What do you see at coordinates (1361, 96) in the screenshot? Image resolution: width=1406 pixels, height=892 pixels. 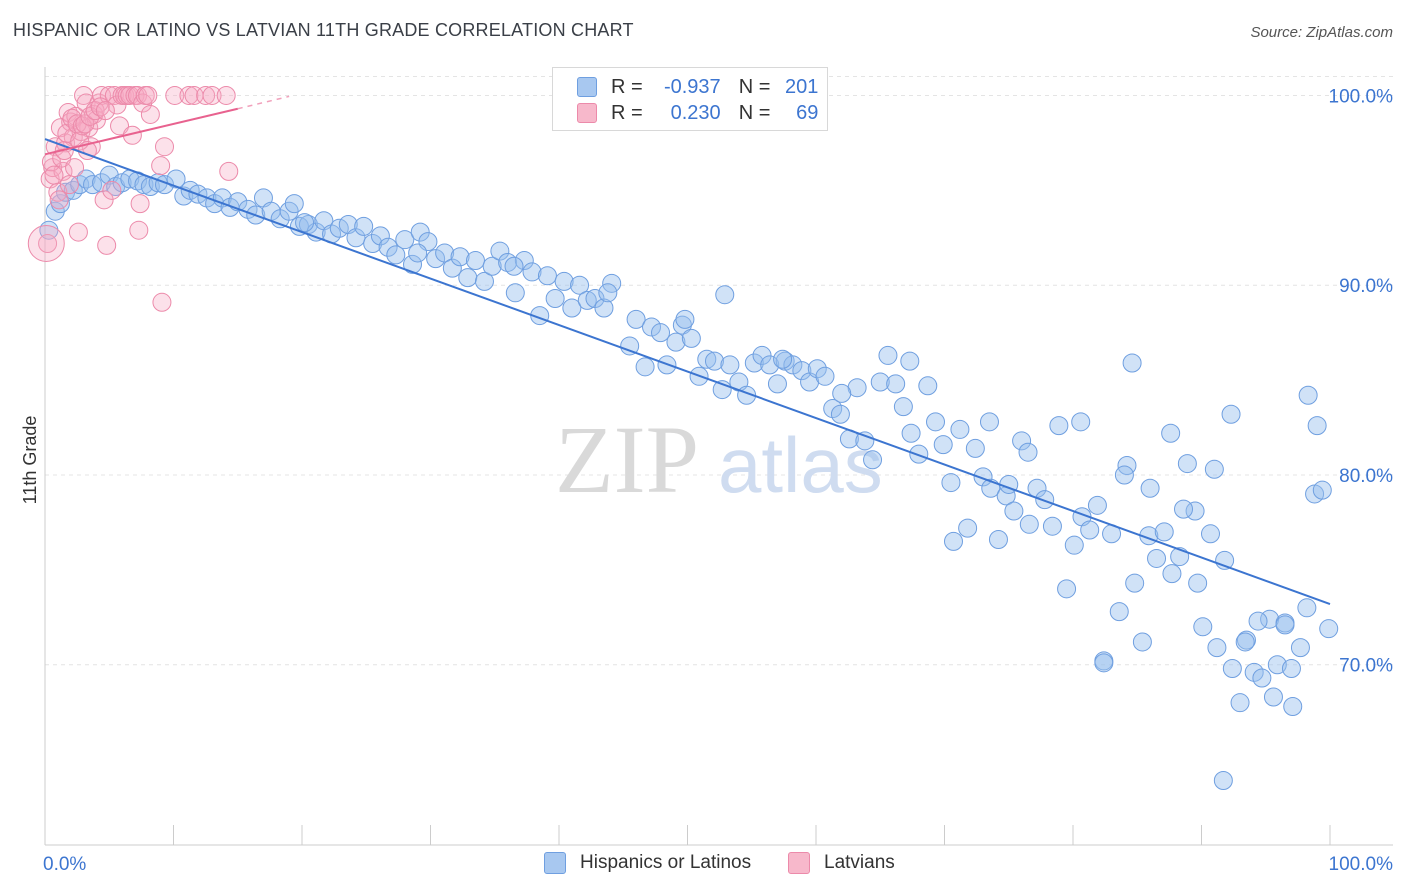 I see `y-tick-label: 100.0%` at bounding box center [1361, 96].